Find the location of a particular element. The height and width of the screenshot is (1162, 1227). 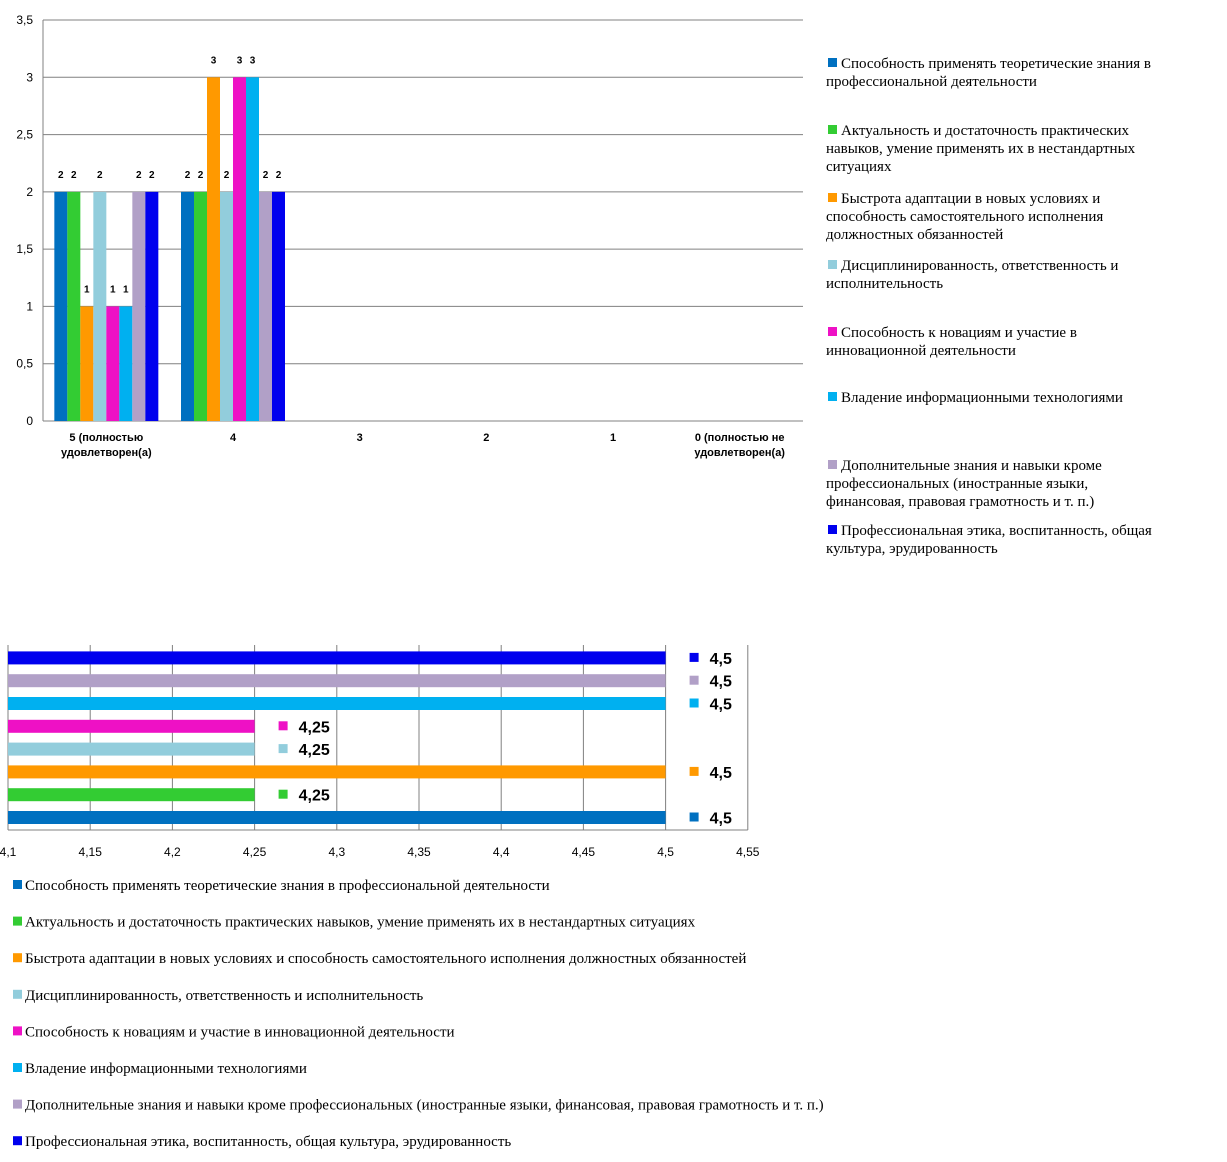

x-tick-label: 4,55 is located at coordinates (748, 852).